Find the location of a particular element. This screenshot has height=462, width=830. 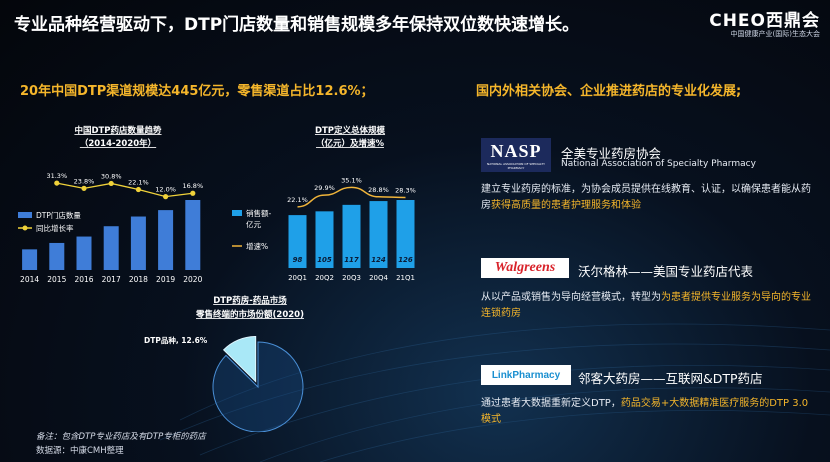

pie-slice-dtp is located at coordinates (239, 359).